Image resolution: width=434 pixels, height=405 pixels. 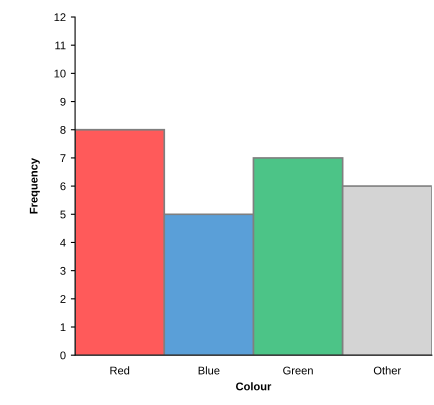 I want to click on y-tick-label: 12, so click(x=60, y=17).